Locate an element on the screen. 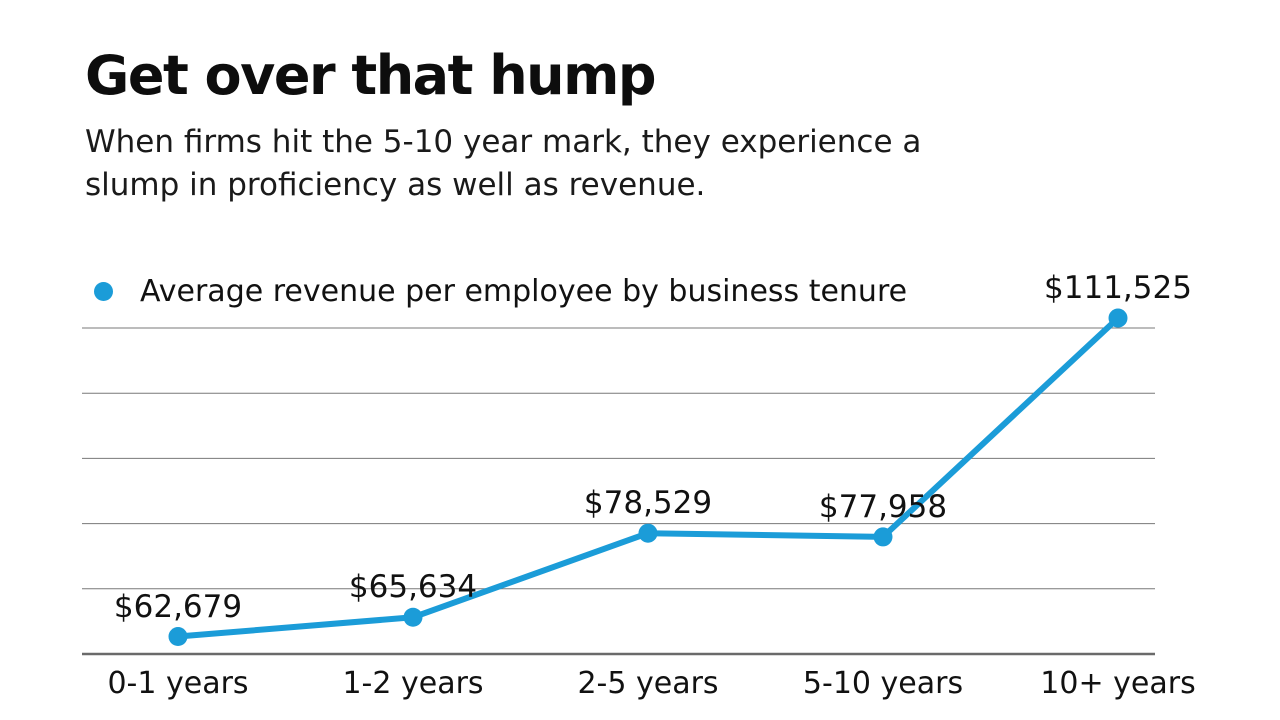 The height and width of the screenshot is (720, 1280). data-point-label: $62,679 is located at coordinates (178, 606).